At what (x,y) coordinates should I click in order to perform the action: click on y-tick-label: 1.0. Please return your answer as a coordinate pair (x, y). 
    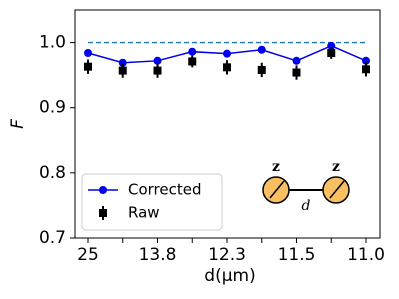
    Looking at the image, I should click on (52, 43).